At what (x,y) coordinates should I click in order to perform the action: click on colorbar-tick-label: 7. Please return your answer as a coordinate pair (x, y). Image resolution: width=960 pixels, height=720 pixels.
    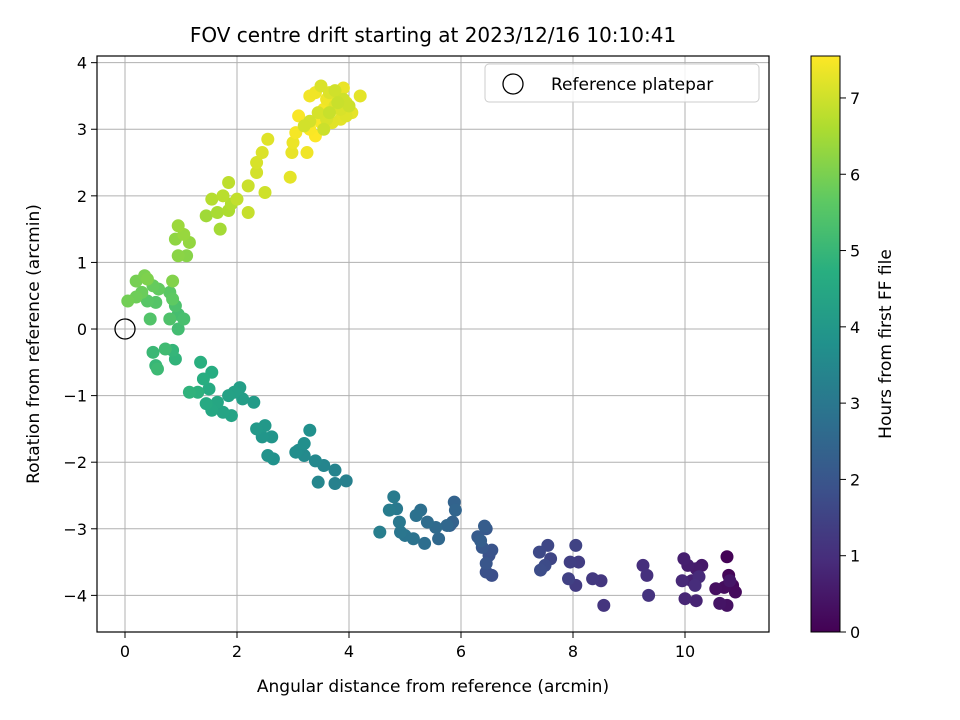
    Looking at the image, I should click on (855, 98).